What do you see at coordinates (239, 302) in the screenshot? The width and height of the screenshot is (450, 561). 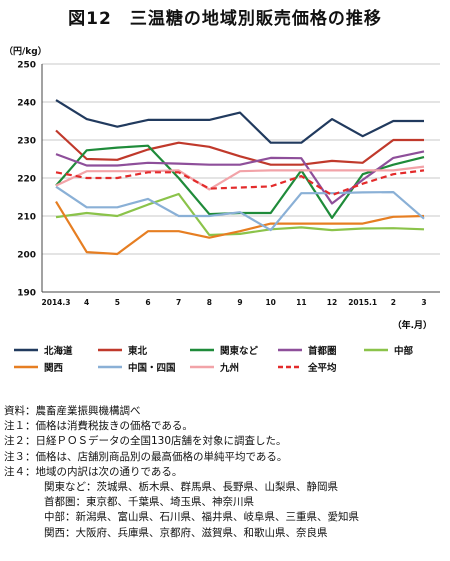 I see `x-tick-label: 9` at bounding box center [239, 302].